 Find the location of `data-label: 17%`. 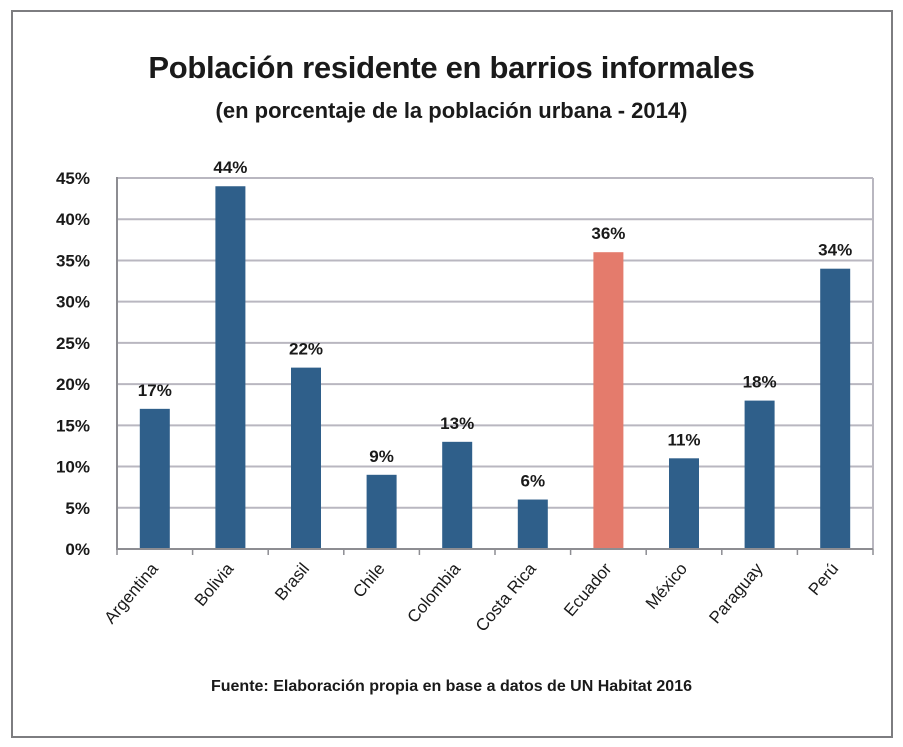

data-label: 17% is located at coordinates (155, 390).